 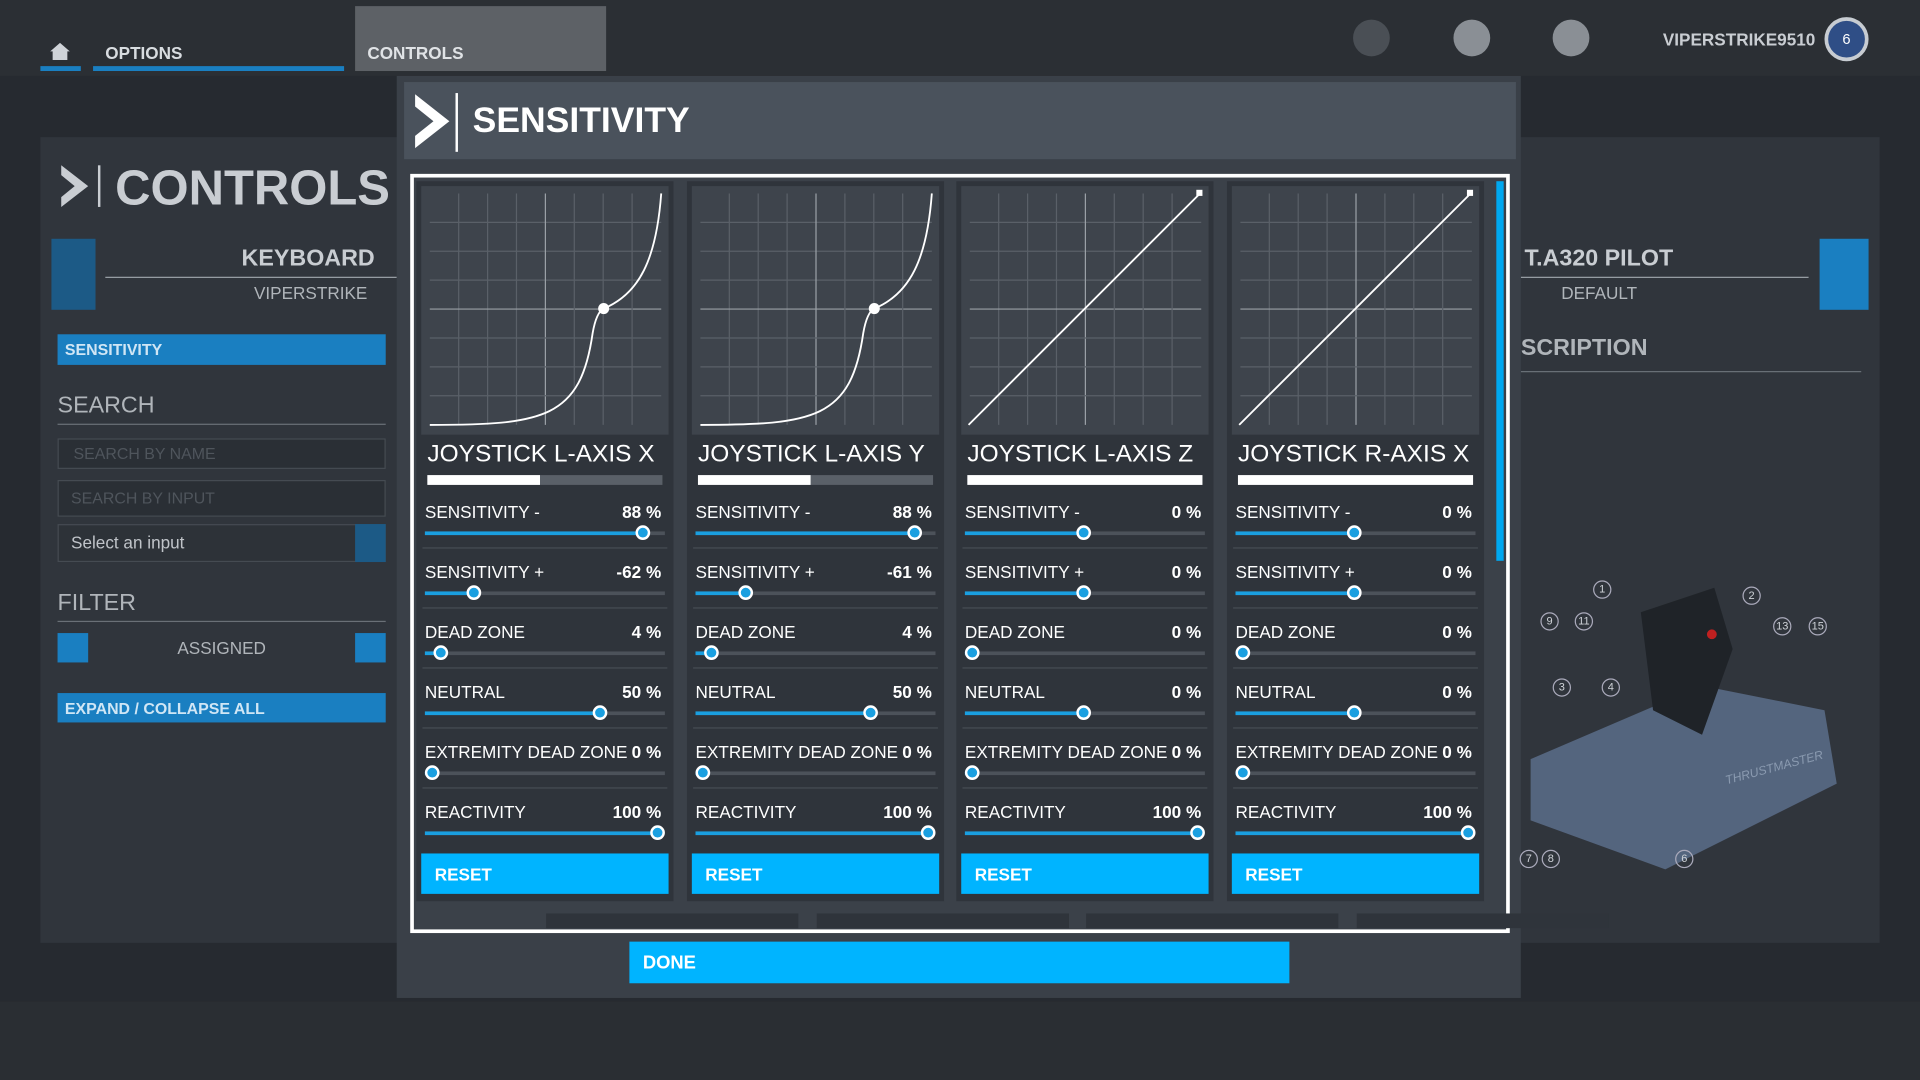 What do you see at coordinates (60, 52) in the screenshot?
I see `home-icon` at bounding box center [60, 52].